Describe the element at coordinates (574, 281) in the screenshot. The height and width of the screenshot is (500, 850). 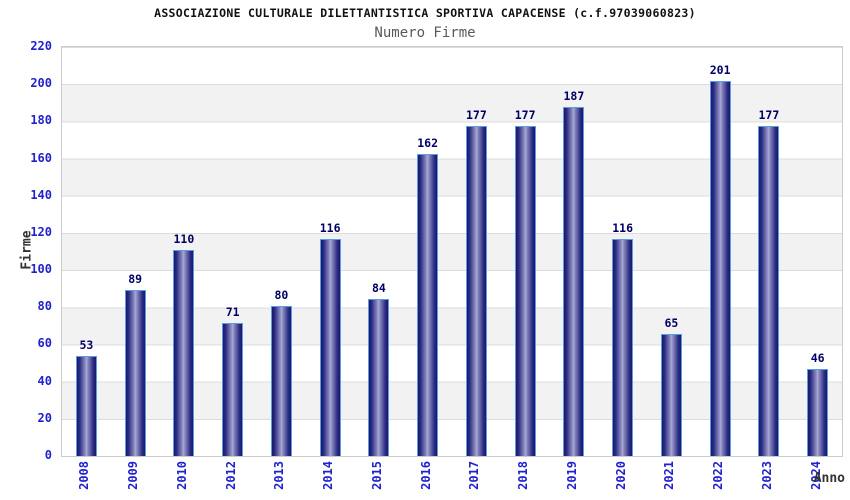
I see `bar-2019` at that location.